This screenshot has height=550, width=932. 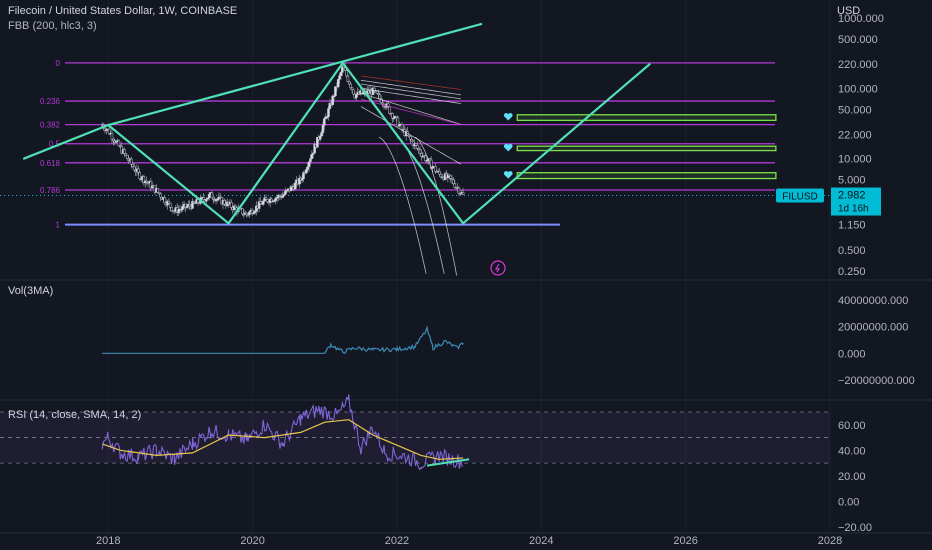 I want to click on price-tick-label: 1000.000, so click(x=861, y=19).